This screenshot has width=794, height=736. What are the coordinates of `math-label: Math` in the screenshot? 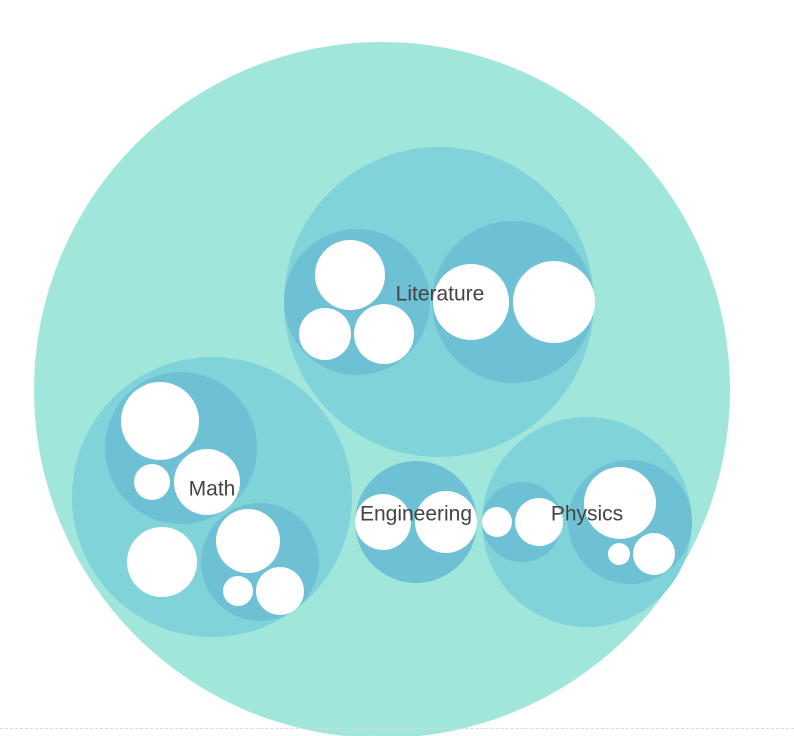 It's located at (212, 489).